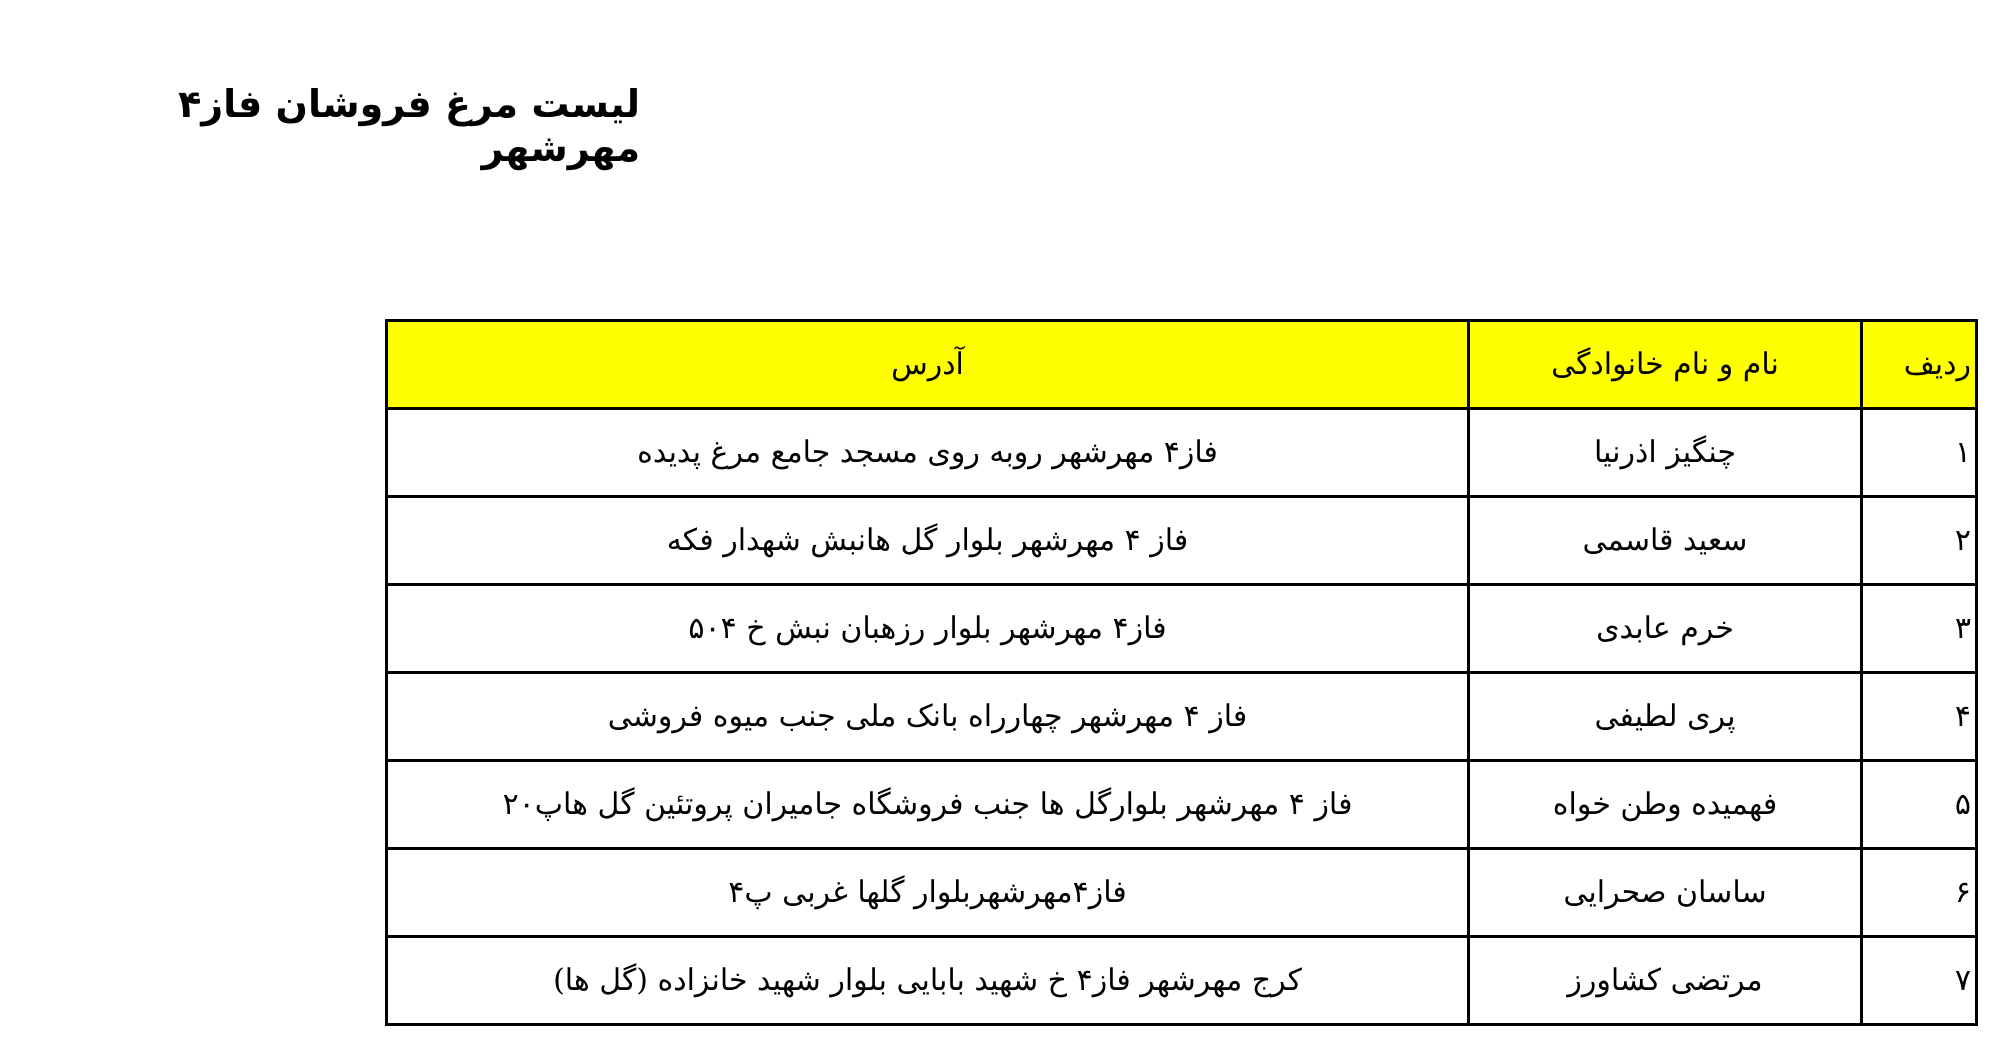  I want to click on table-header-row: ردیف نام و نام خانوادگی آدرس, so click(1181, 364).